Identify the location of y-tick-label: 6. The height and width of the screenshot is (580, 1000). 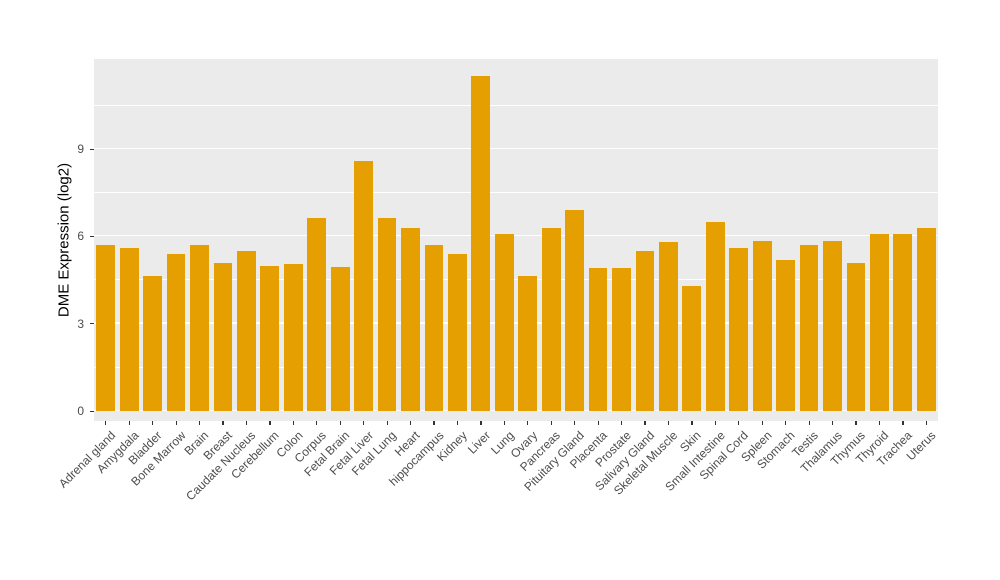
(80, 236).